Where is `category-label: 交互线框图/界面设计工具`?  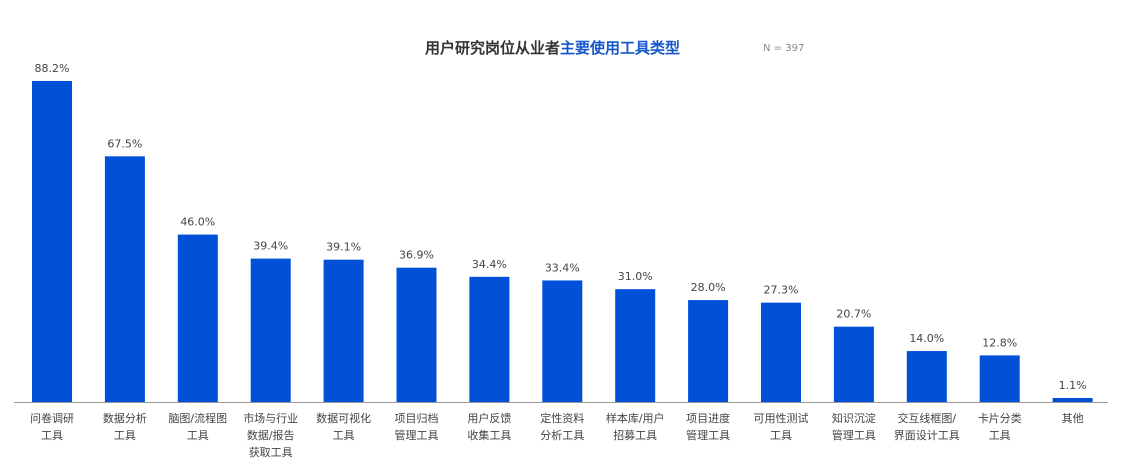
category-label: 交互线框图/界面设计工具 is located at coordinates (927, 426).